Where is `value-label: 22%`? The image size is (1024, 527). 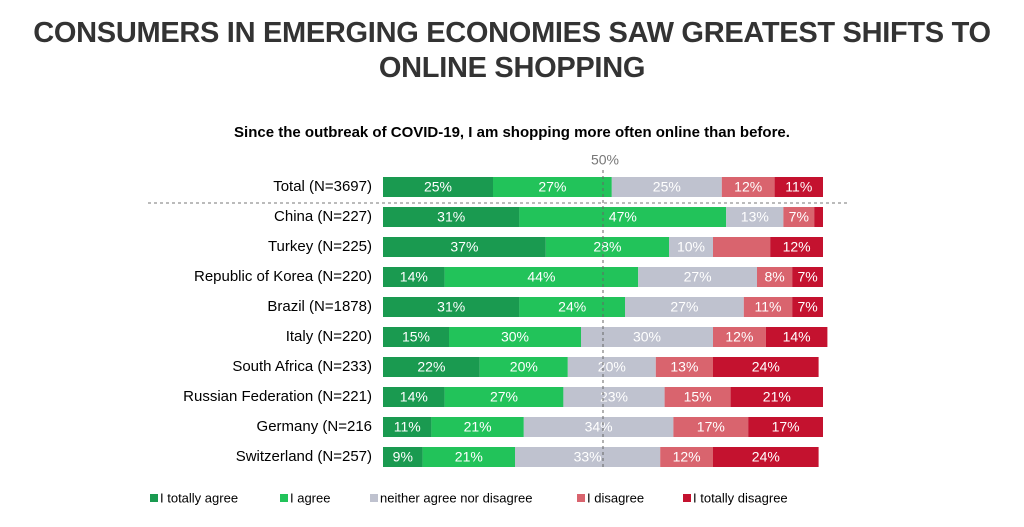
value-label: 22% is located at coordinates (431, 367).